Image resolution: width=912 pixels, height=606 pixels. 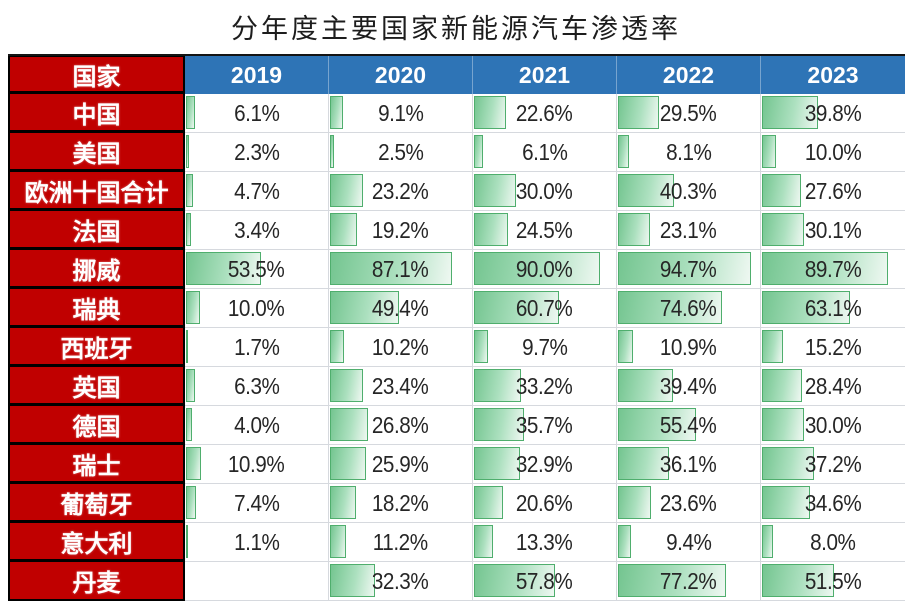 What do you see at coordinates (456, 464) in the screenshot?
I see `table-row: 瑞士 10.9% 25.9% 32.9% 36.1% 37.2%` at bounding box center [456, 464].